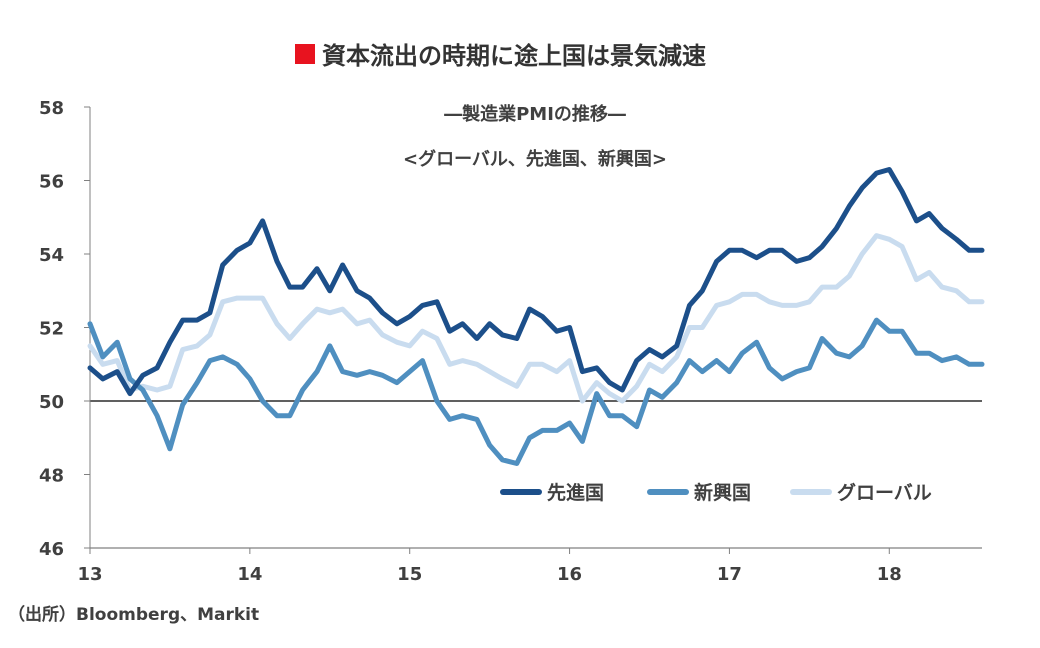  What do you see at coordinates (535, 159) in the screenshot?
I see `chart-subtitle-2: <グローバル、先進国、新興国>` at bounding box center [535, 159].